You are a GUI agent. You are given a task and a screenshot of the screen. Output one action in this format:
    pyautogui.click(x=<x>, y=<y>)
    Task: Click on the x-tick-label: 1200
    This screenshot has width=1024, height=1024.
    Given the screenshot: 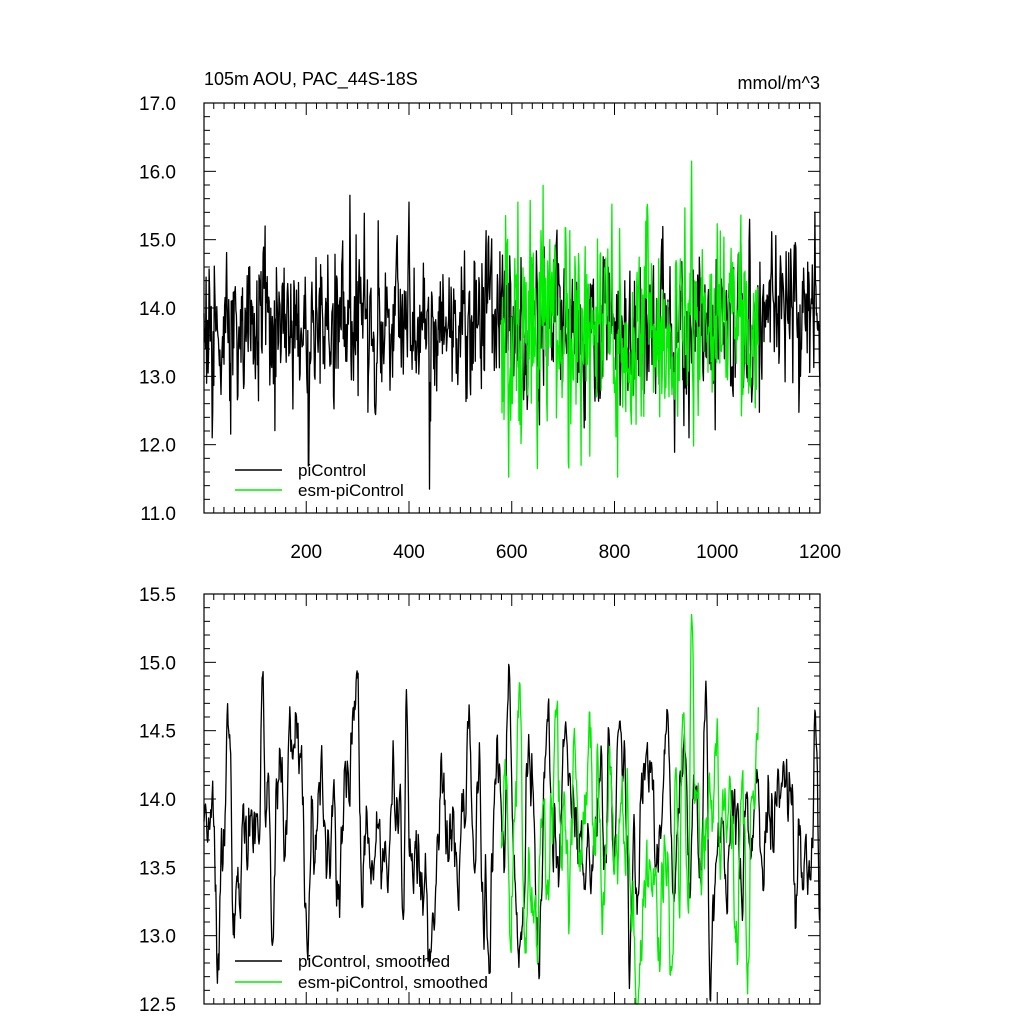 What is the action you would take?
    pyautogui.click(x=820, y=552)
    